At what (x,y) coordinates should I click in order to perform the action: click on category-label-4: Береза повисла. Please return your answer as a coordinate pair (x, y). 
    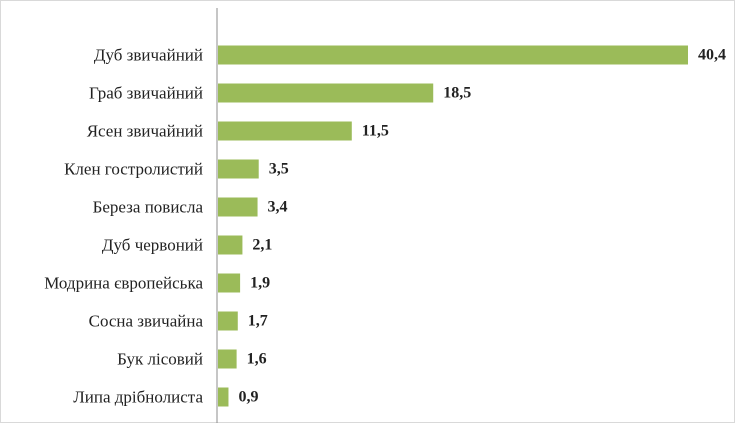
    Looking at the image, I should click on (148, 207).